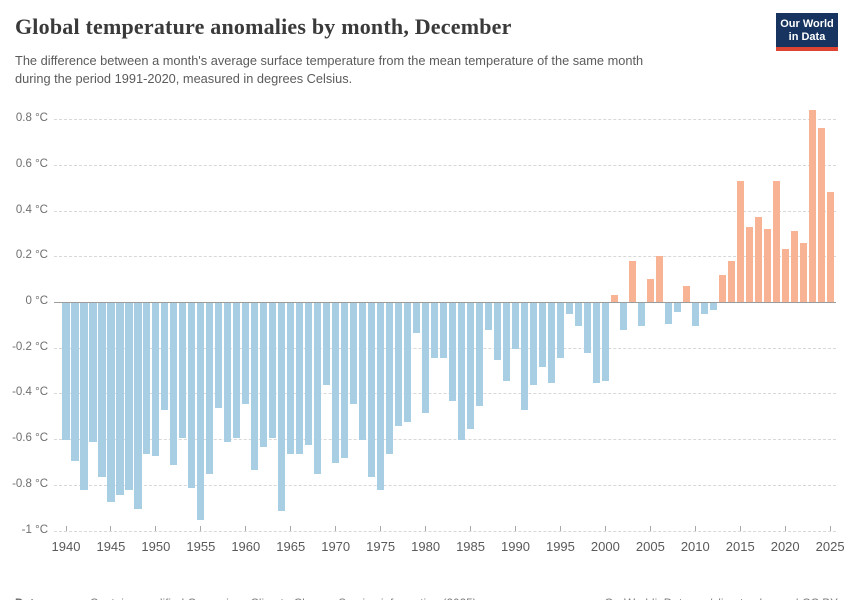  What do you see at coordinates (120, 399) in the screenshot?
I see `bar-1946` at bounding box center [120, 399].